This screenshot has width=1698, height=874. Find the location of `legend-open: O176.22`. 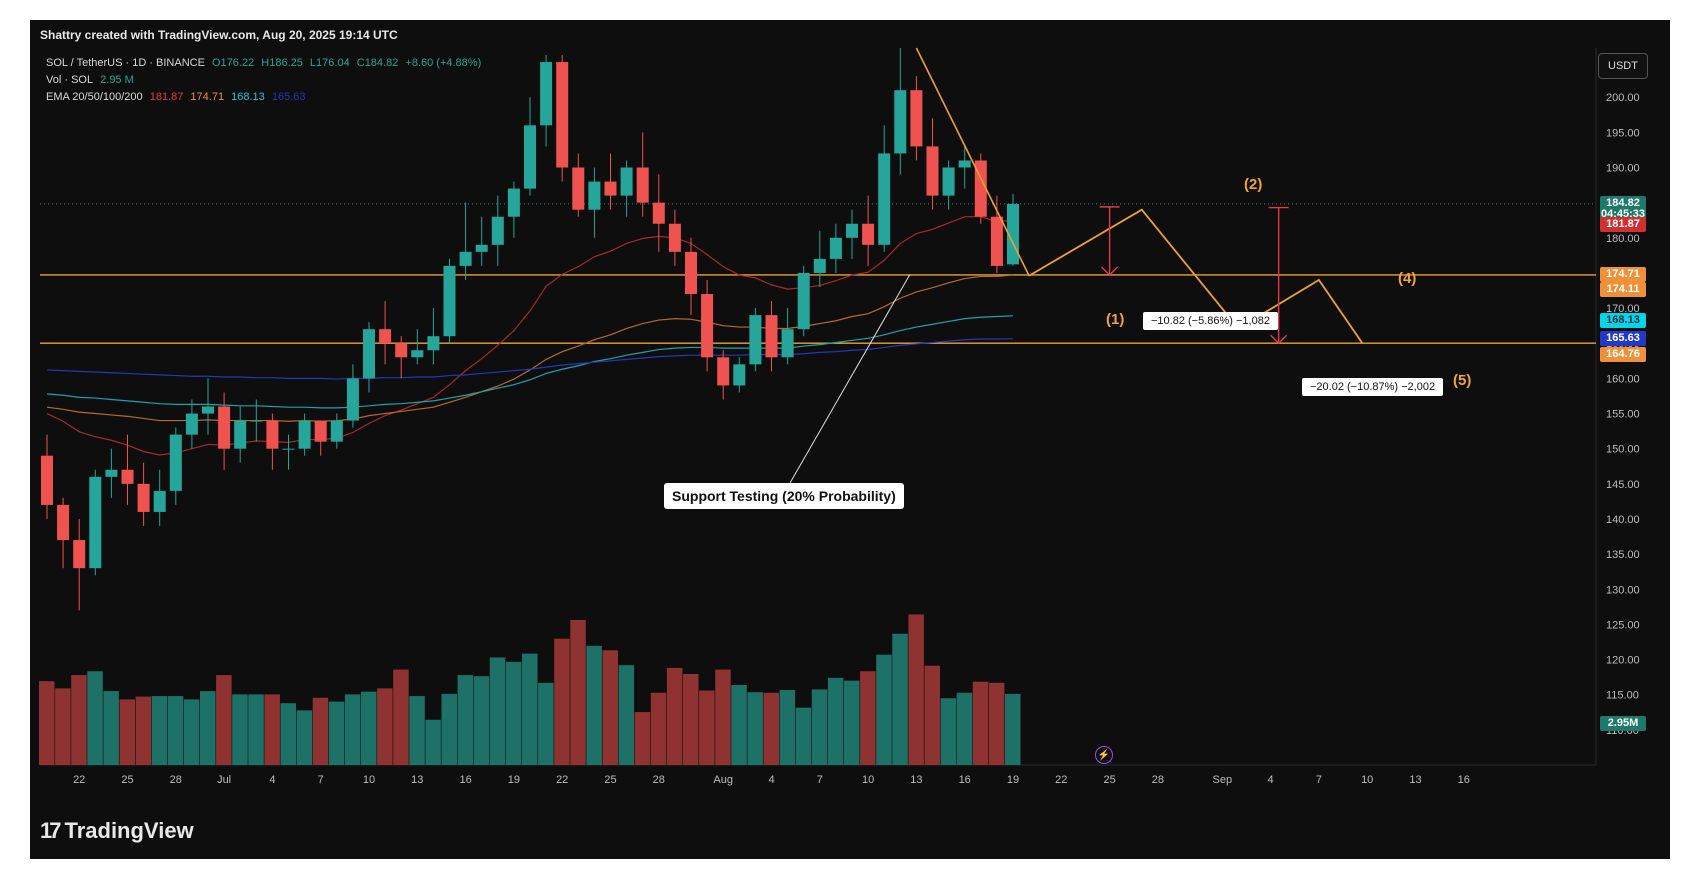

legend-open: O176.22 is located at coordinates (233, 63).